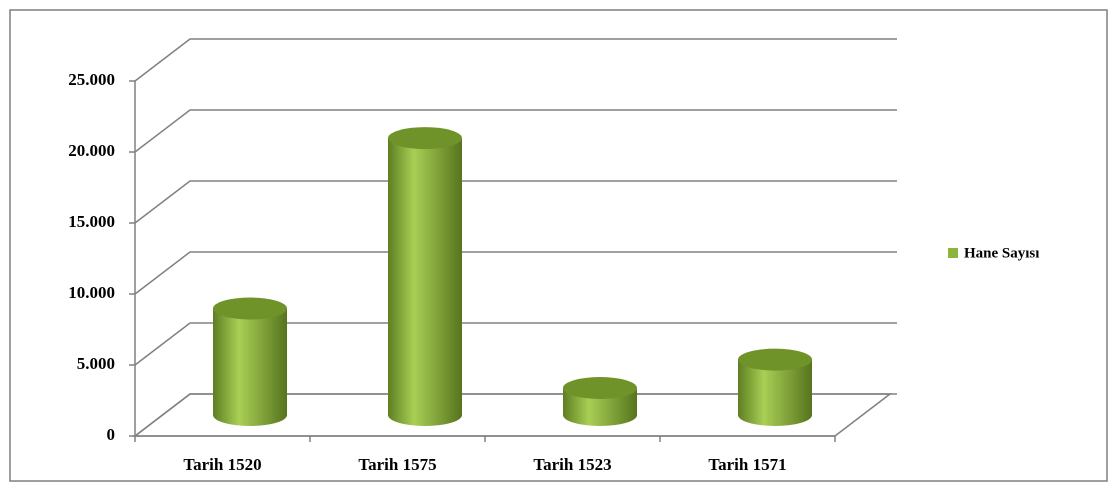  What do you see at coordinates (111, 434) in the screenshot?
I see `y-tick-label: 0` at bounding box center [111, 434].